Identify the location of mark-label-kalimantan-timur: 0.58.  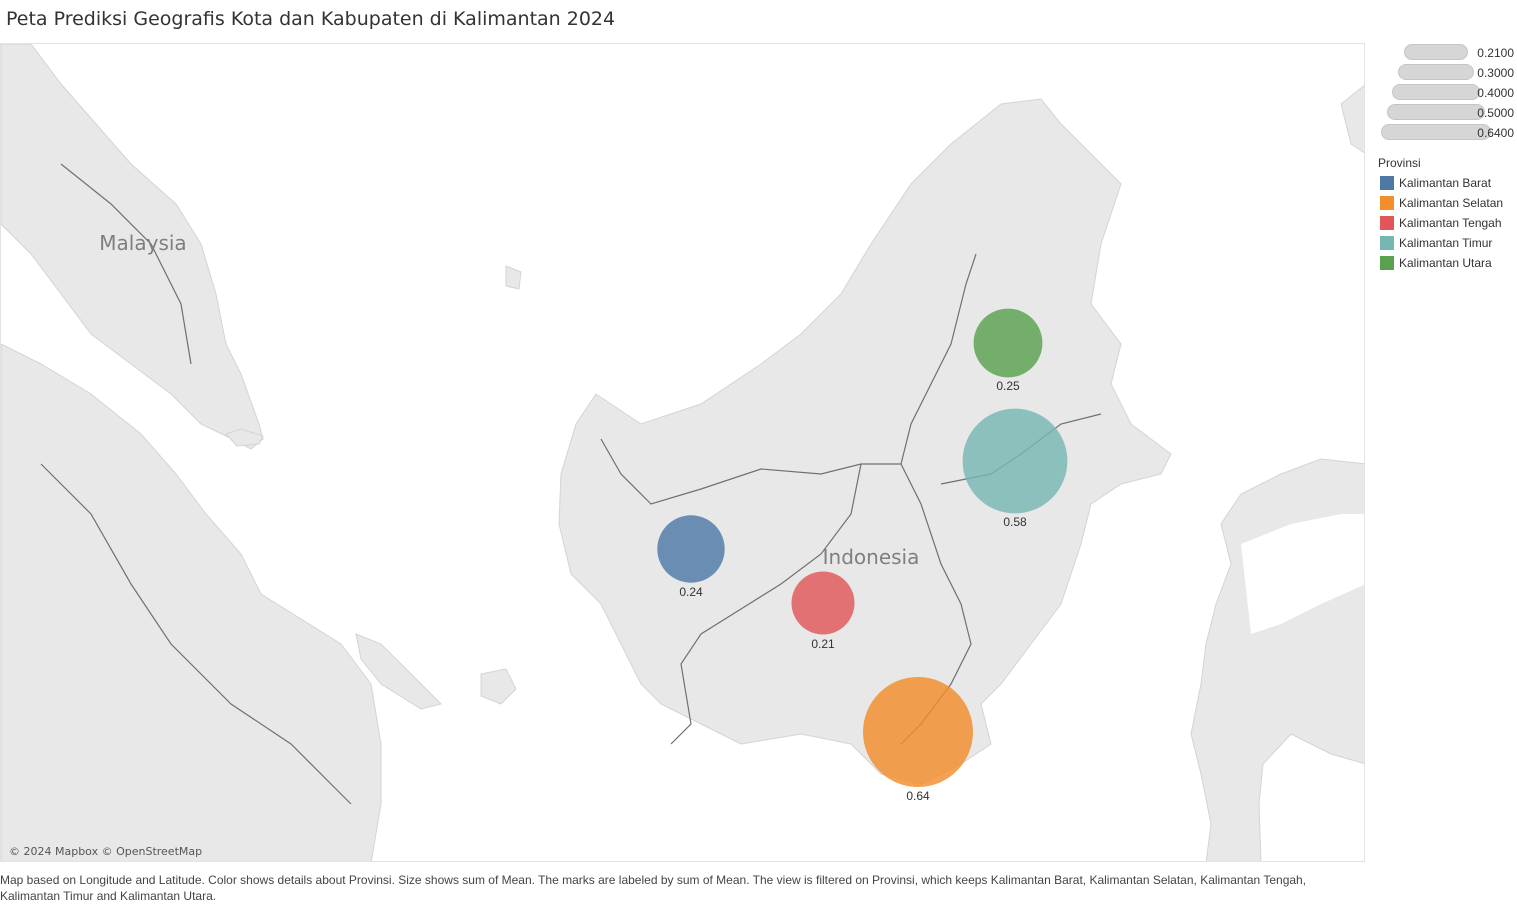
(1015, 522).